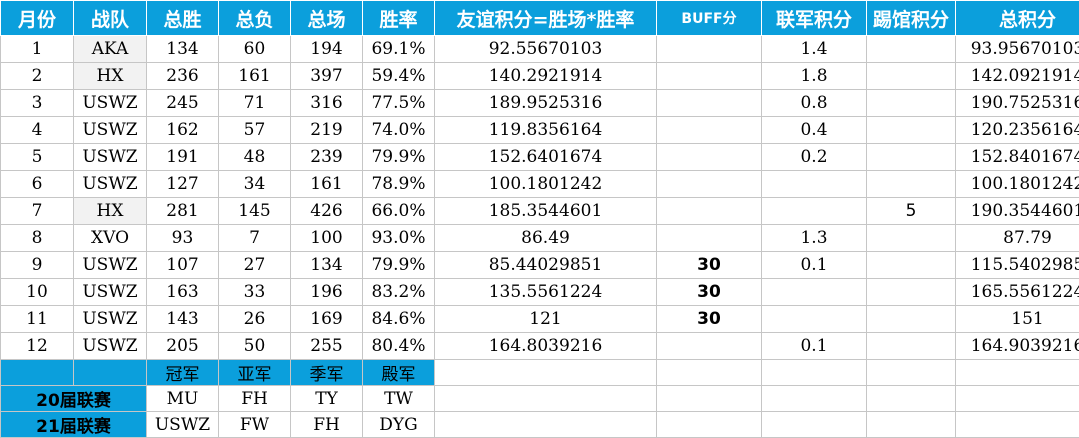 The height and width of the screenshot is (438, 1079). What do you see at coordinates (911, 18) in the screenshot?
I see `header-kick-score: 踢馆积分` at bounding box center [911, 18].